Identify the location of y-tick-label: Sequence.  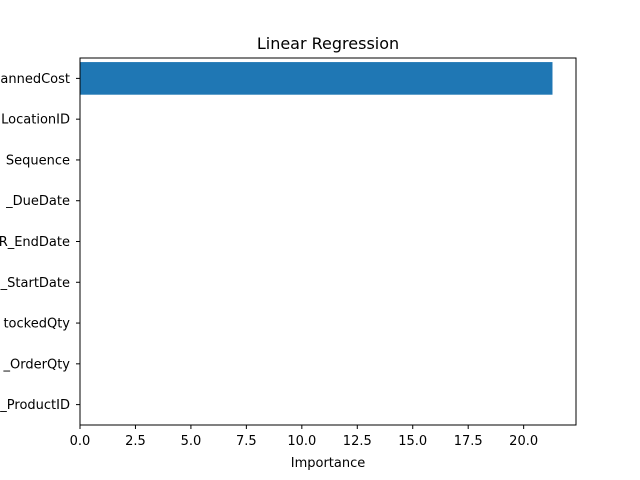
(38, 160).